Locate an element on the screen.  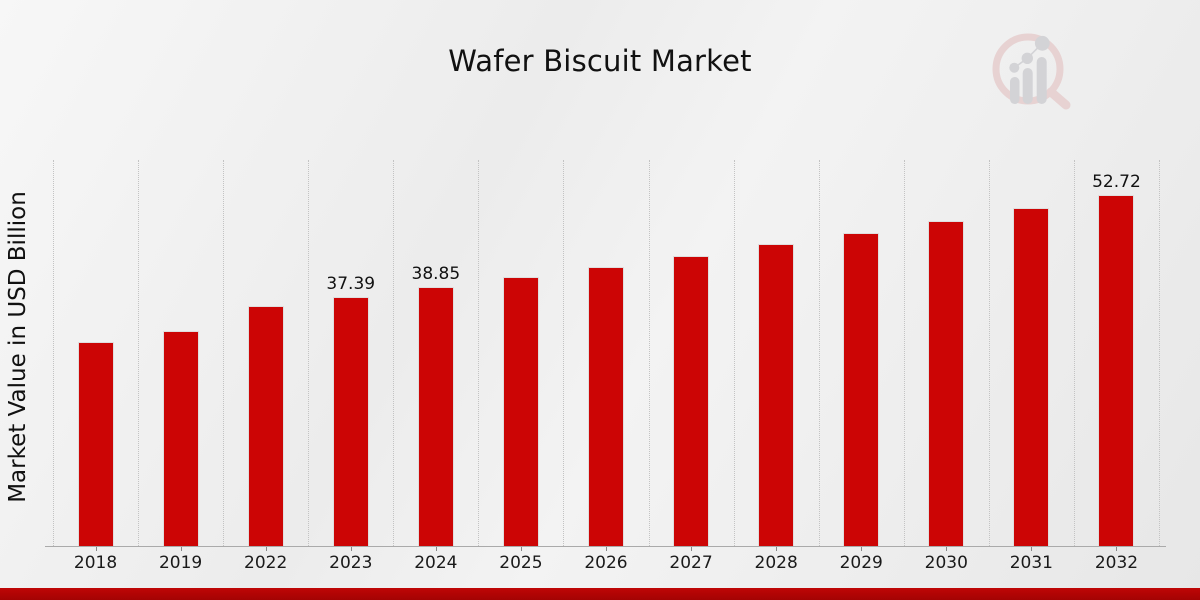
bottom-banner is located at coordinates (600, 594).